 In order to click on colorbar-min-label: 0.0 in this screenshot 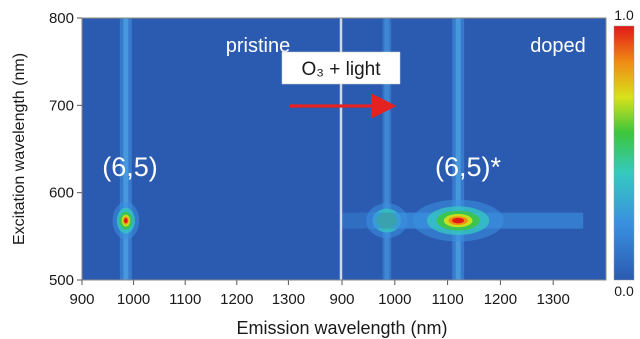, I will do `click(624, 291)`.